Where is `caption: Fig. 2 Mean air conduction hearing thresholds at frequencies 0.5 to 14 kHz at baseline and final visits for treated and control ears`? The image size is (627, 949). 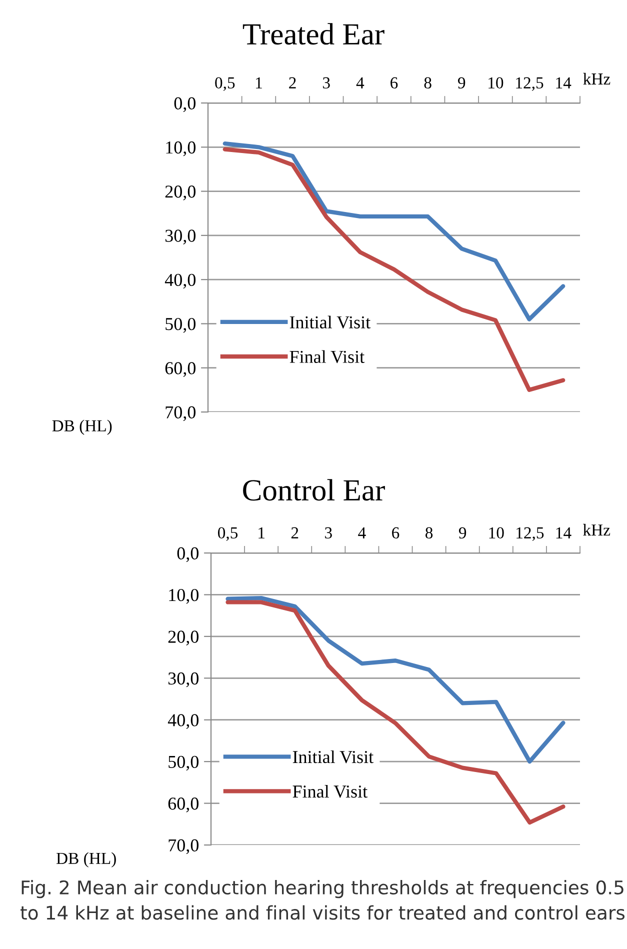
caption: Fig. 2 Mean air conduction hearing thresholds at frequencies 0.5 to 14 kHz at baseline and final visits for treated and control ears is located at coordinates (322, 900).